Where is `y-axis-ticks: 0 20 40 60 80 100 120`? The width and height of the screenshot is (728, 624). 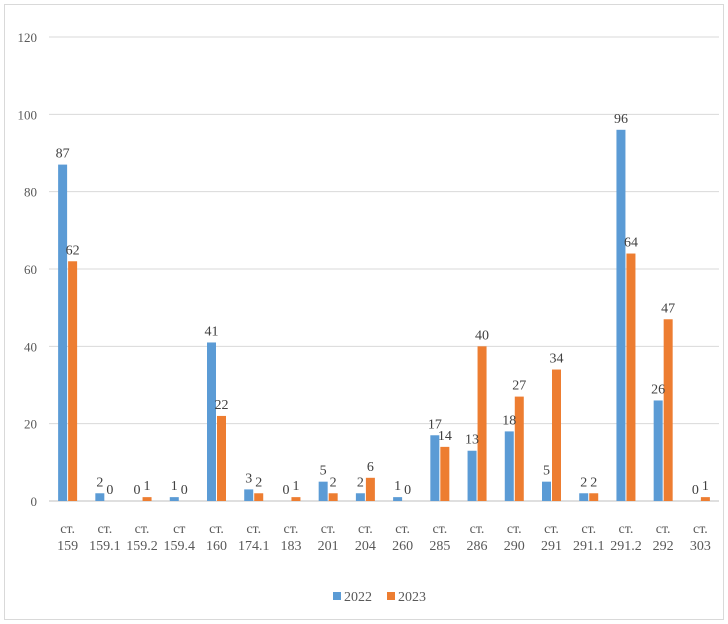 y-axis-ticks: 0 20 40 60 80 100 120 is located at coordinates (28, 269).